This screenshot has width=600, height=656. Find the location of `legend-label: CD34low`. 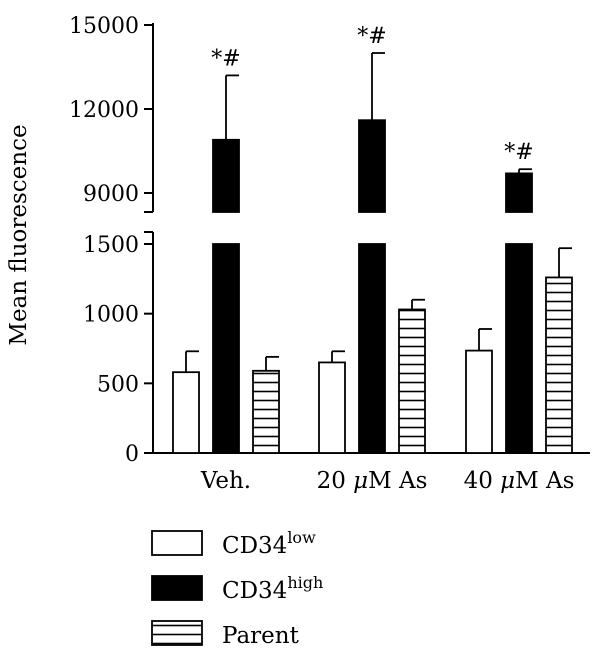

legend-label: CD34low is located at coordinates (269, 543).